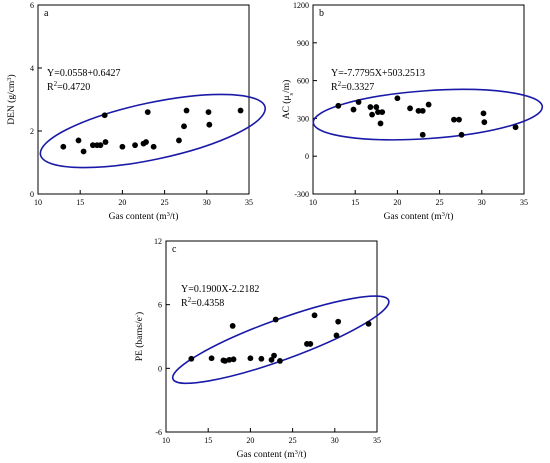 The height and width of the screenshot is (463, 550). I want to click on chart-a-y-tick-label: 4, so click(32, 68).